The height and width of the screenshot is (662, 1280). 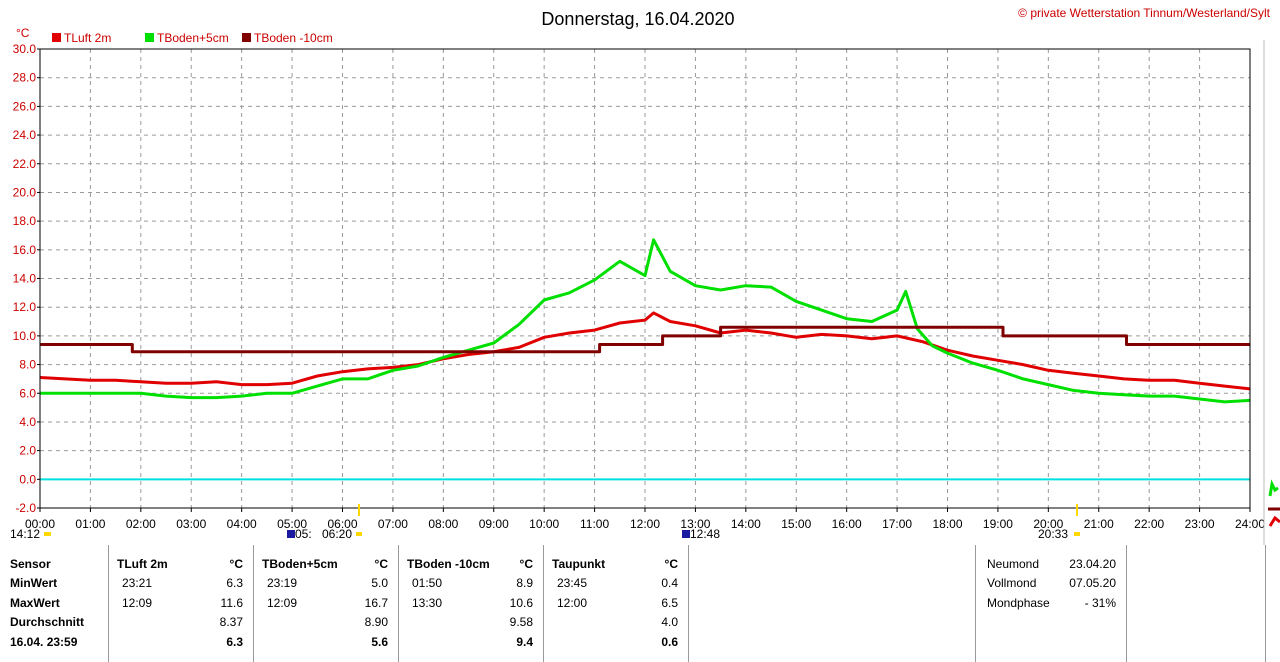 What do you see at coordinates (645, 524) in the screenshot?
I see `x-tick-label-12: 12:00` at bounding box center [645, 524].